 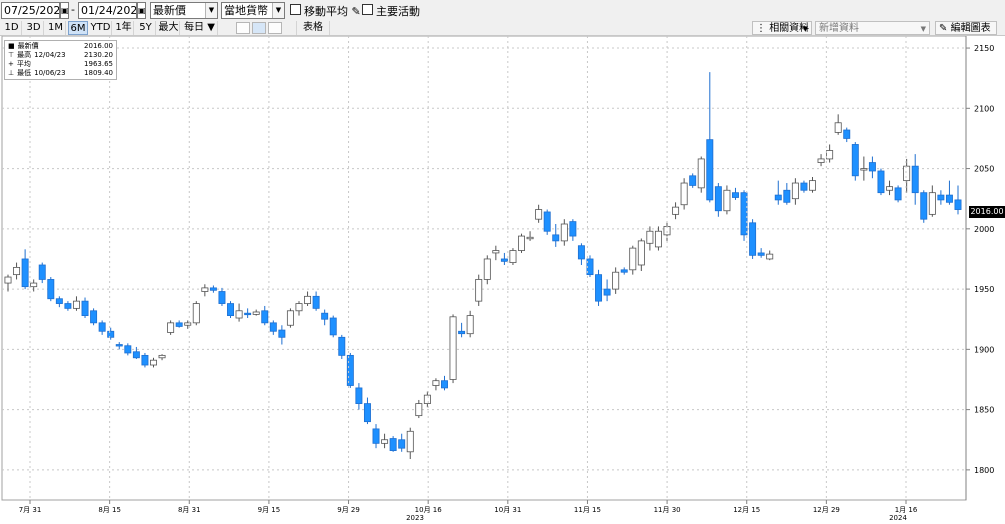 I want to click on y-tick-label: 2150, so click(x=984, y=48).